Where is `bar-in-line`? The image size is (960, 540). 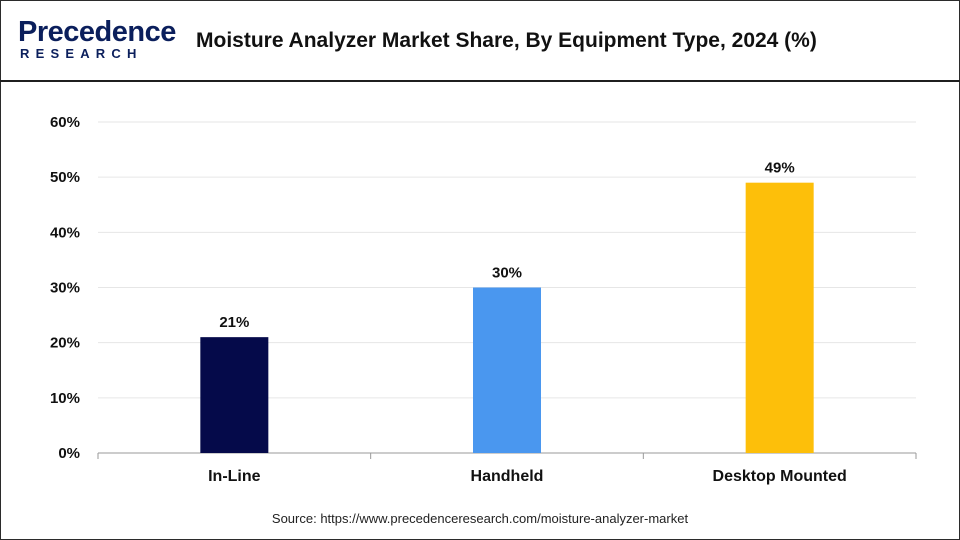 bar-in-line is located at coordinates (234, 395).